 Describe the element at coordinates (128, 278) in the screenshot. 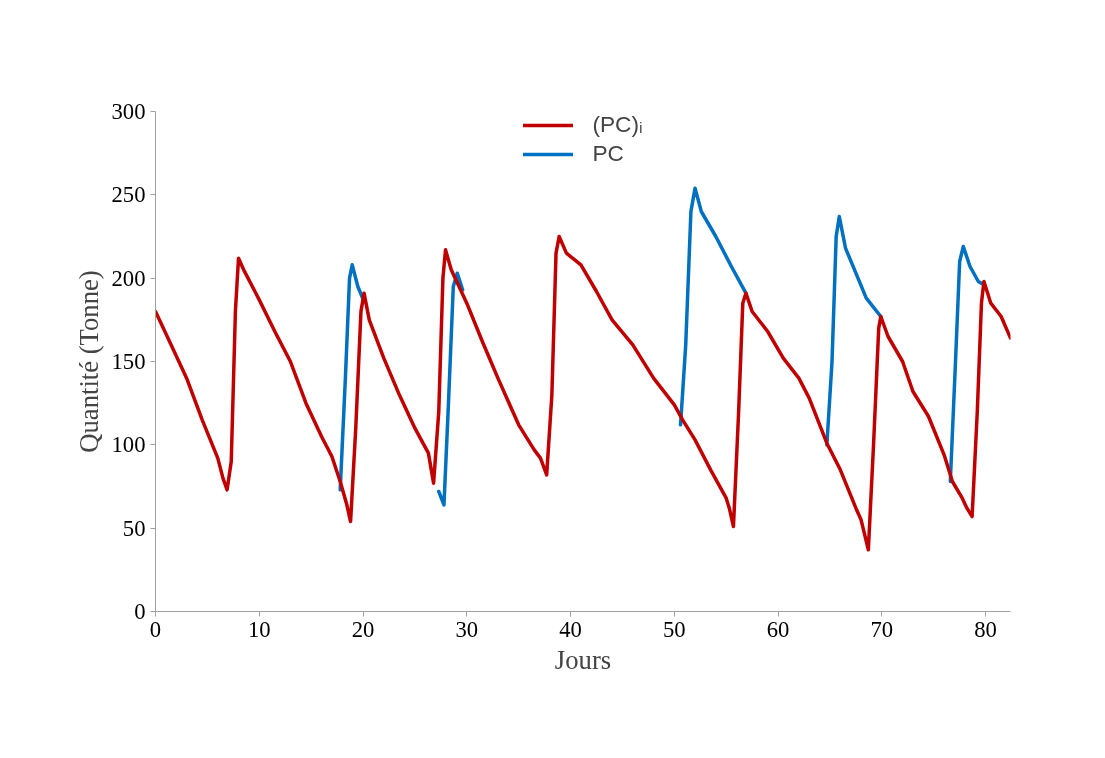

I see `y-tick-label: 200` at that location.